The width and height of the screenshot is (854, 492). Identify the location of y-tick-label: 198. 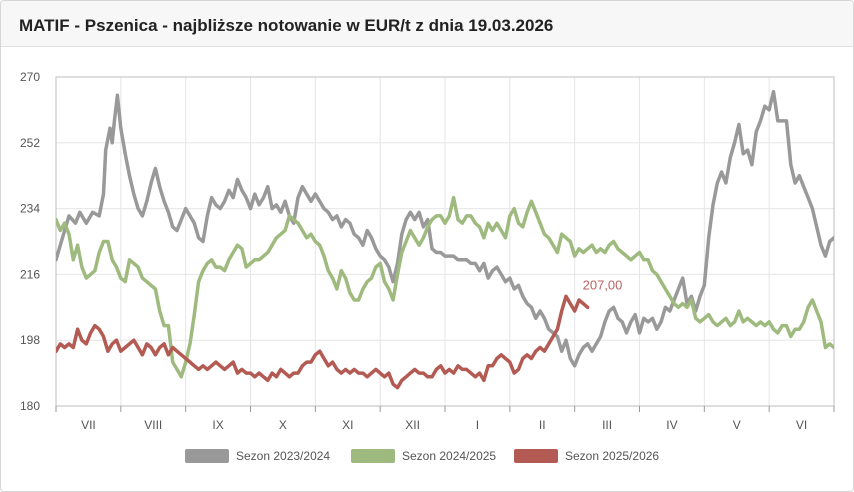
(30, 340).